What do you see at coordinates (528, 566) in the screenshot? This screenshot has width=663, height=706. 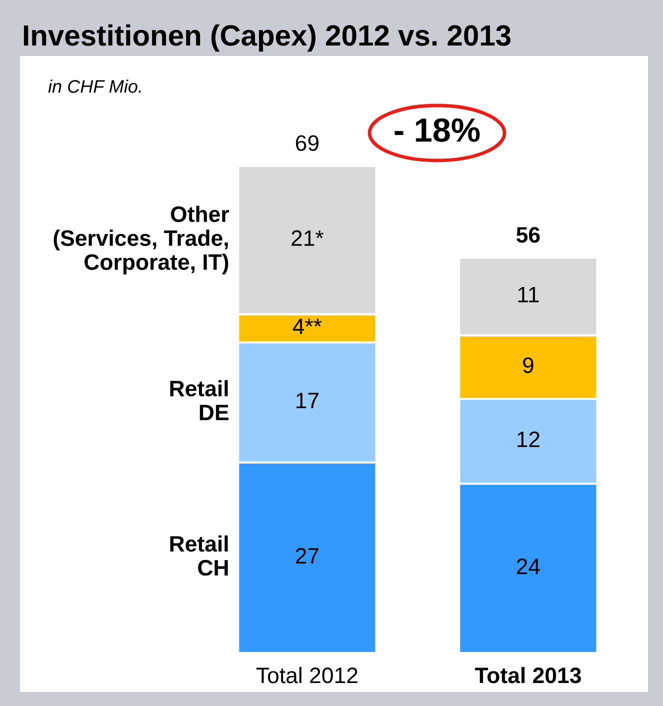 I see `data-label: 24` at bounding box center [528, 566].